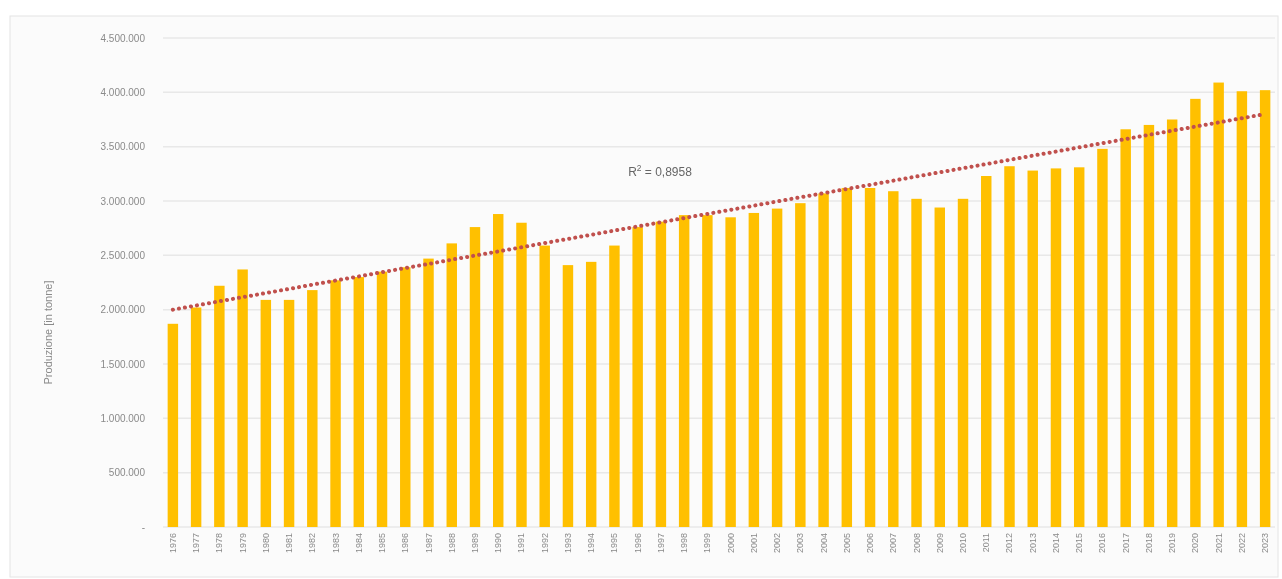 The height and width of the screenshot is (579, 1282). I want to click on y-tick-label: 4.000.000, so click(123, 92).